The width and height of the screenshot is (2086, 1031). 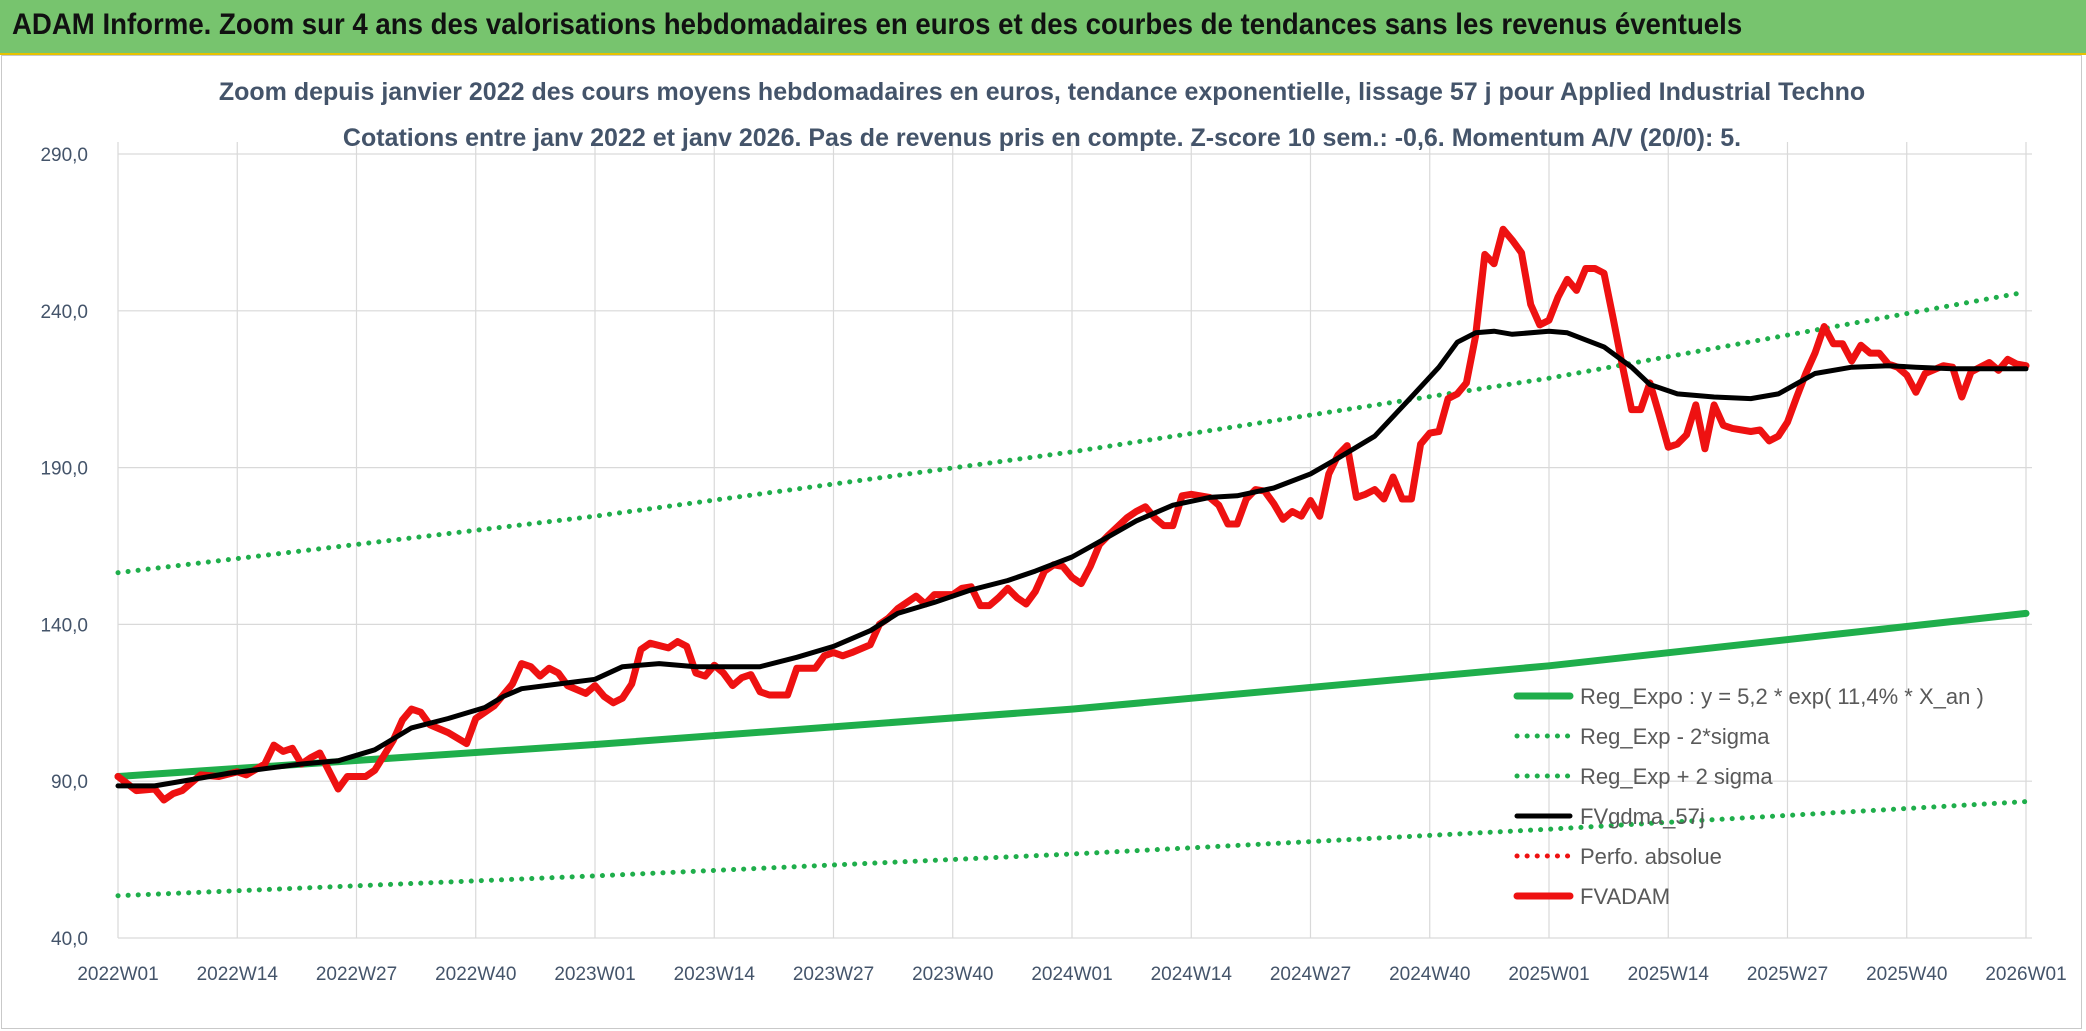 What do you see at coordinates (356, 974) in the screenshot?
I see `x-tick-label: 2022W27` at bounding box center [356, 974].